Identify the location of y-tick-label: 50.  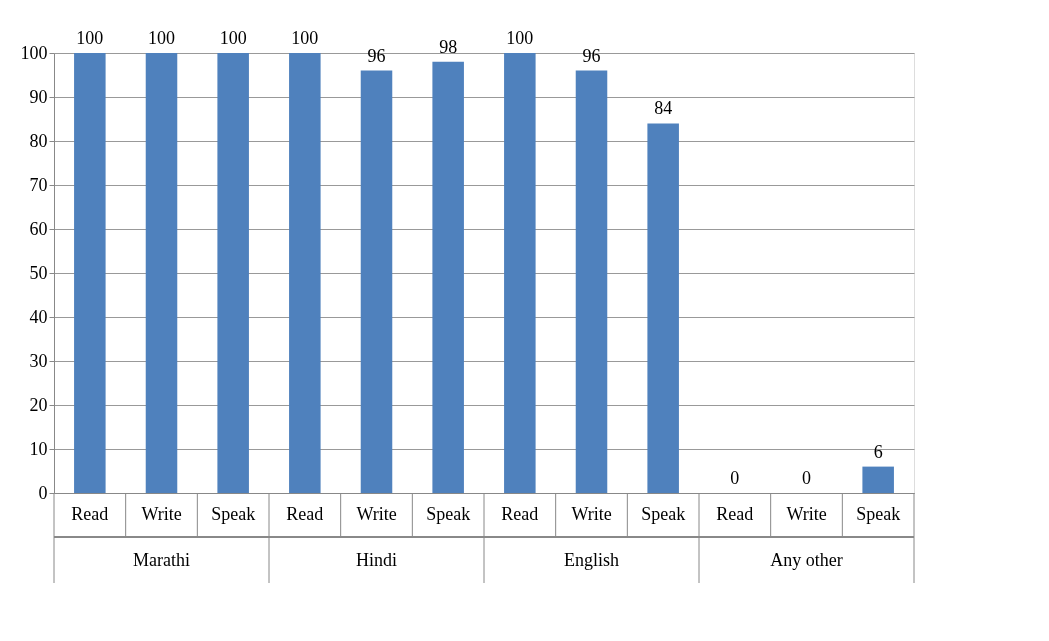
(38, 272).